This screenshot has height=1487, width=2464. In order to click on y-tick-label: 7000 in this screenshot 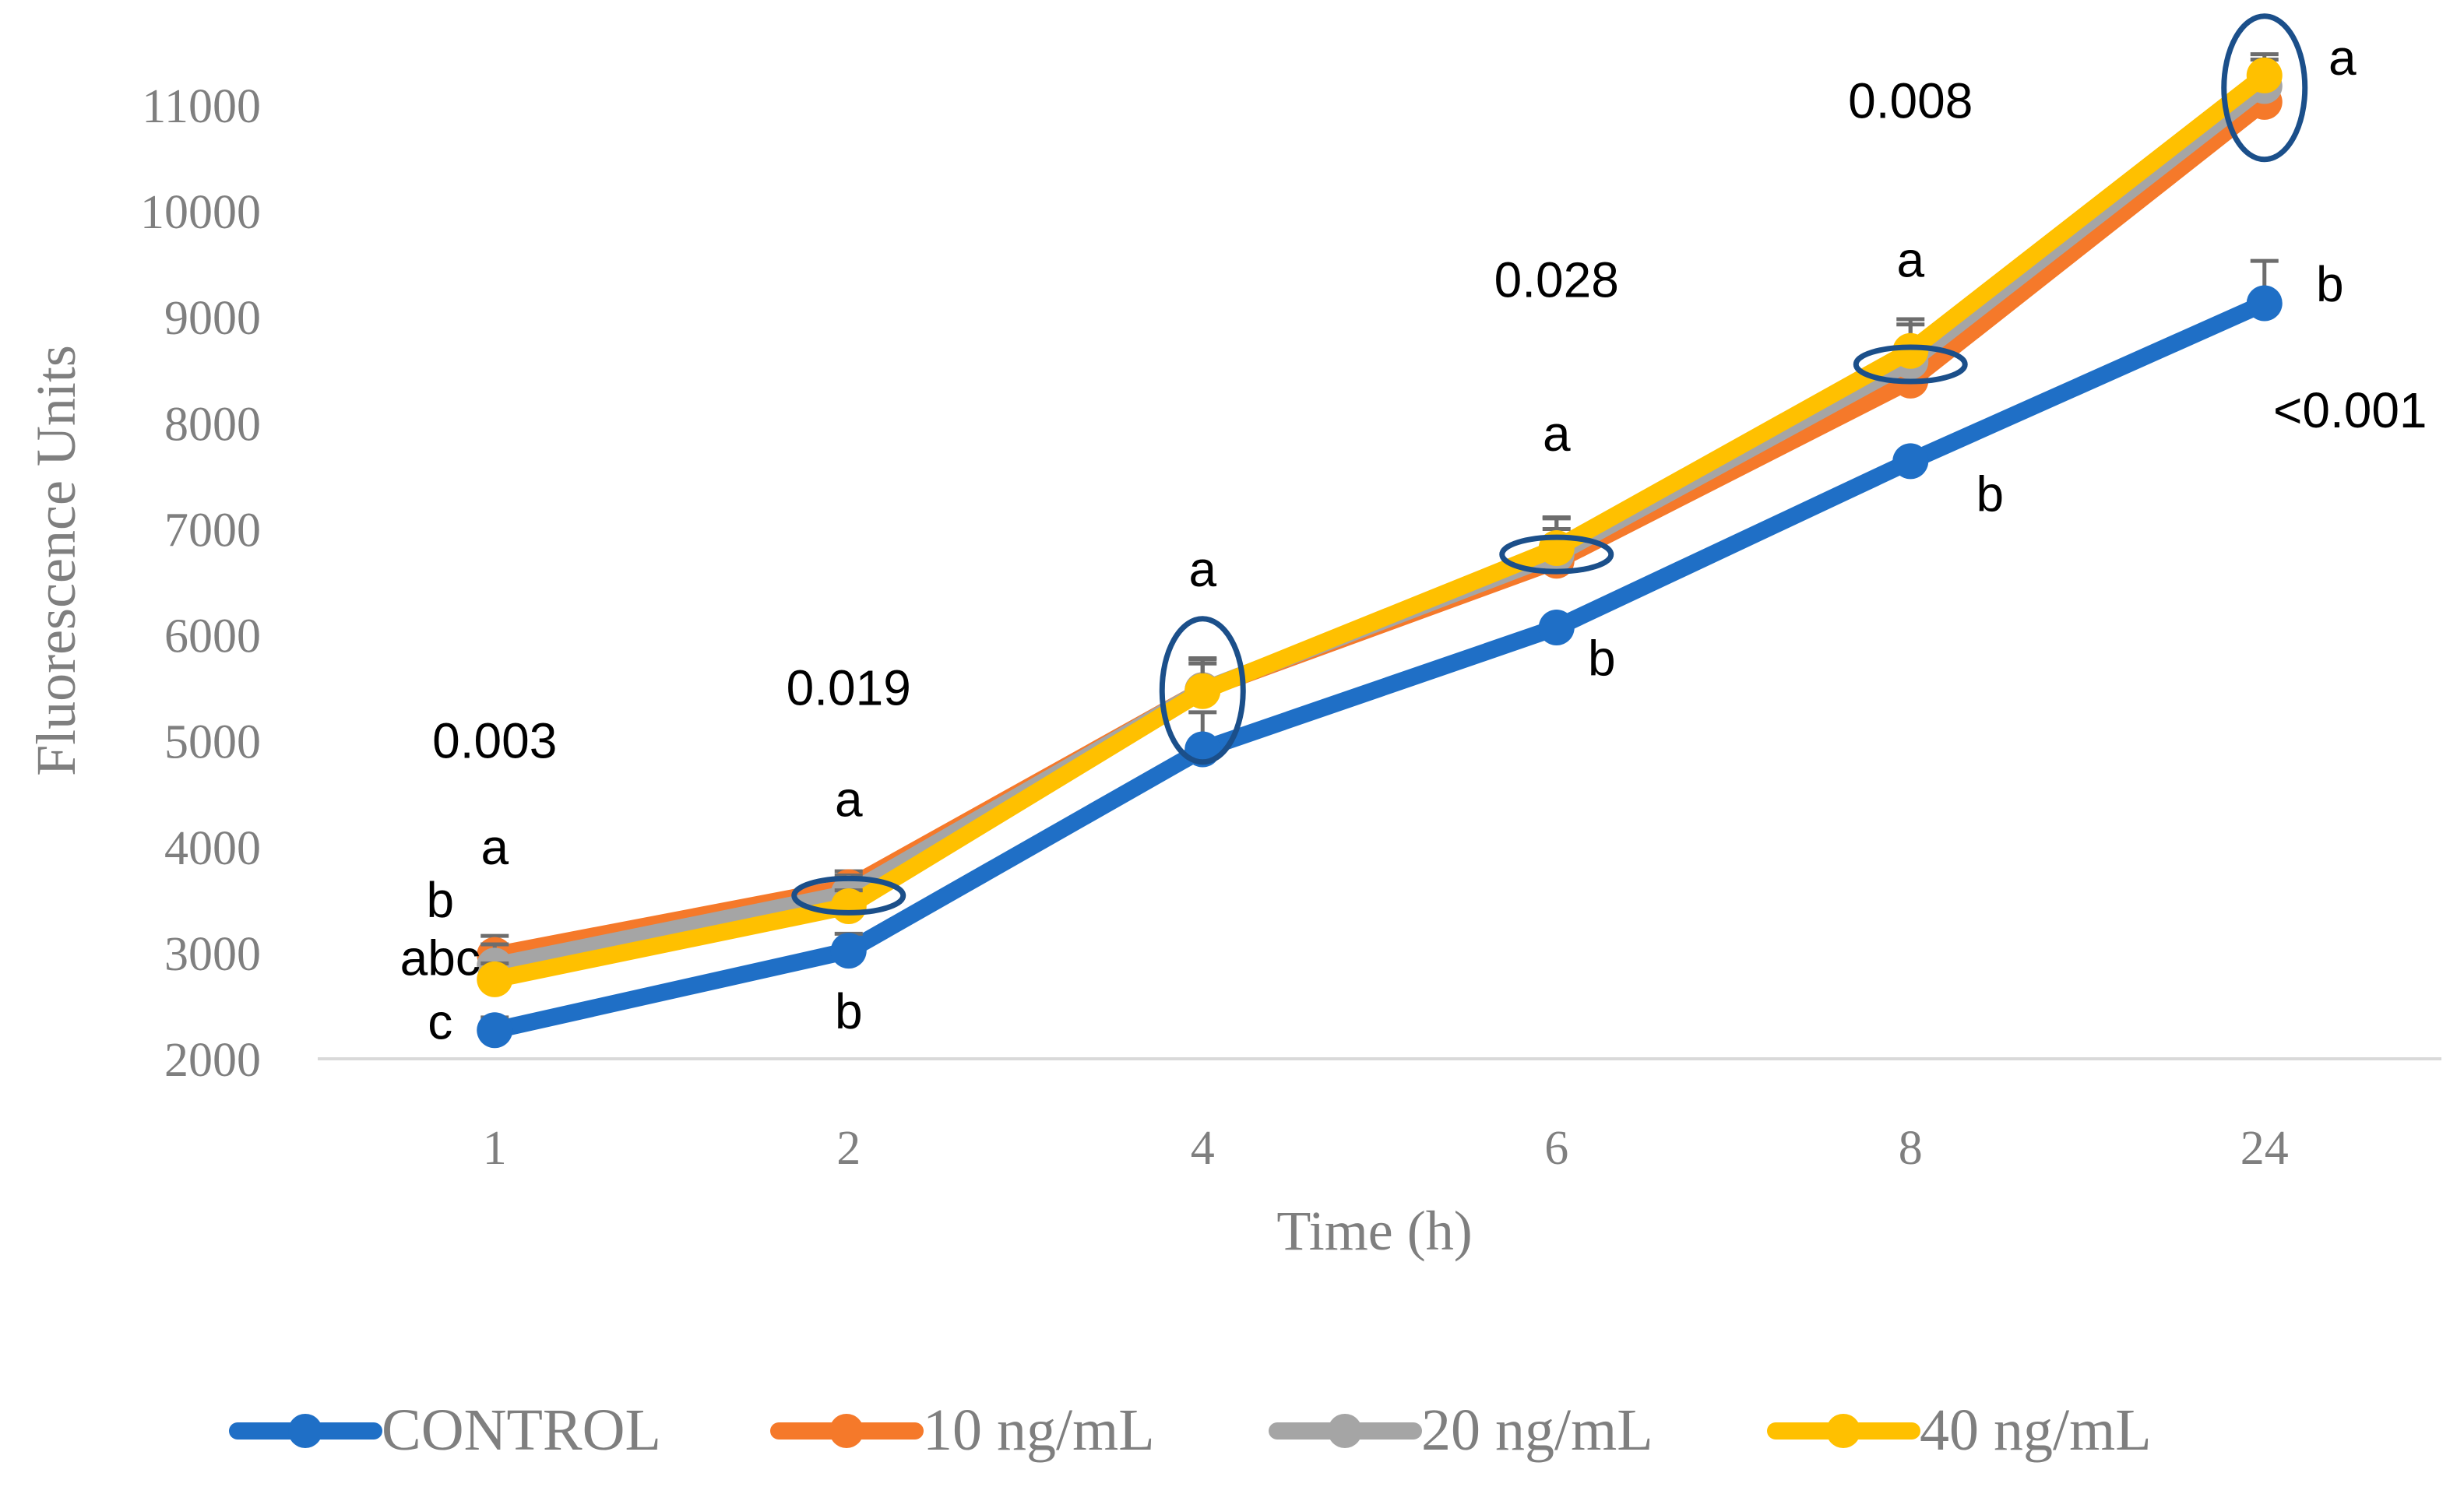, I will do `click(212, 530)`.